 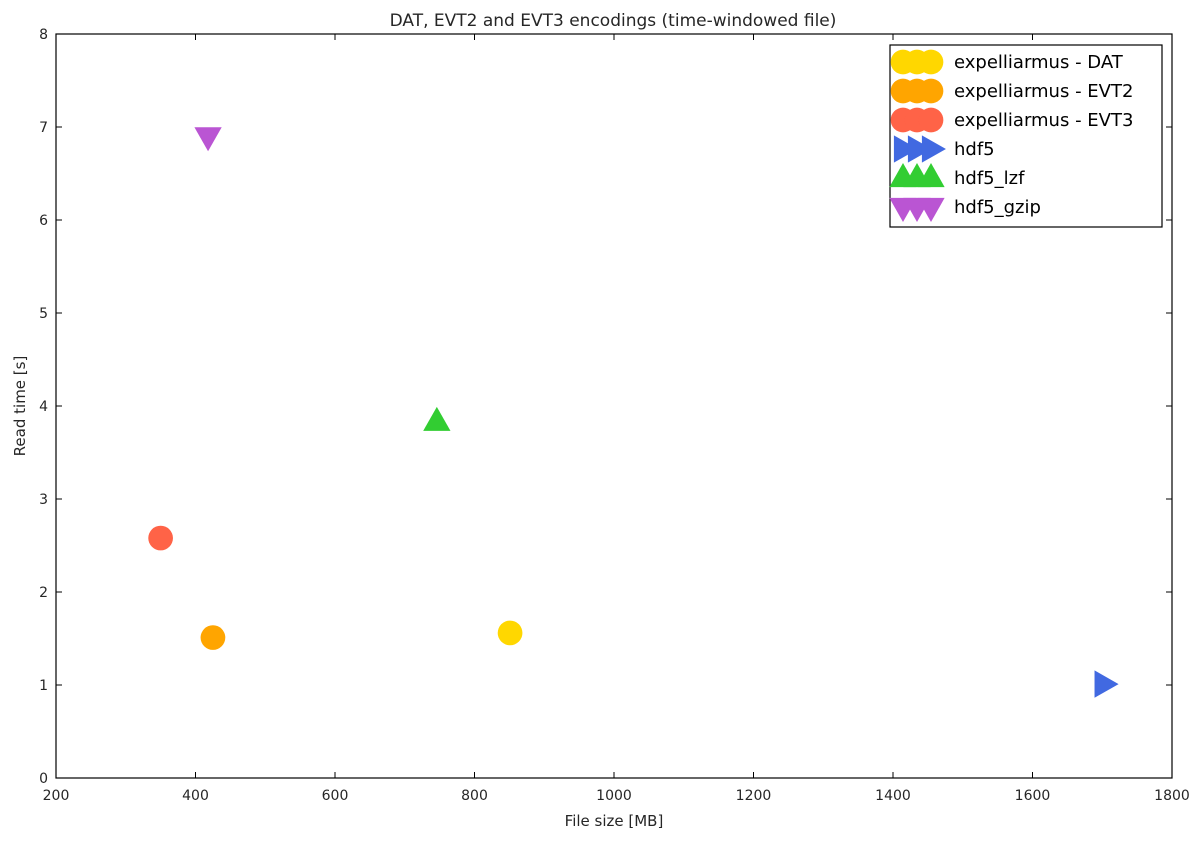 What do you see at coordinates (43, 128) in the screenshot?
I see `y-tick-label: 7` at bounding box center [43, 128].